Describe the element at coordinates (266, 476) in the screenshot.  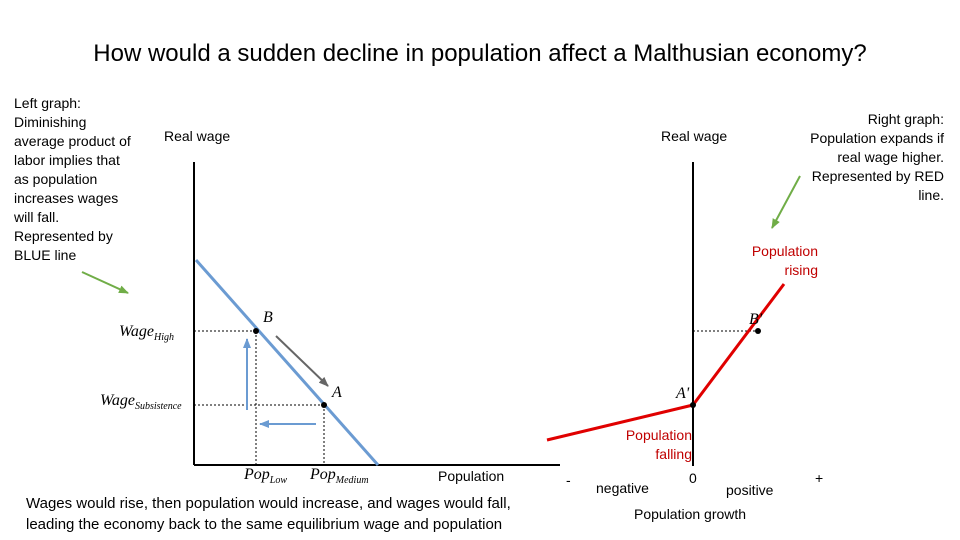
I see `pop-low-label: PopLow` at that location.